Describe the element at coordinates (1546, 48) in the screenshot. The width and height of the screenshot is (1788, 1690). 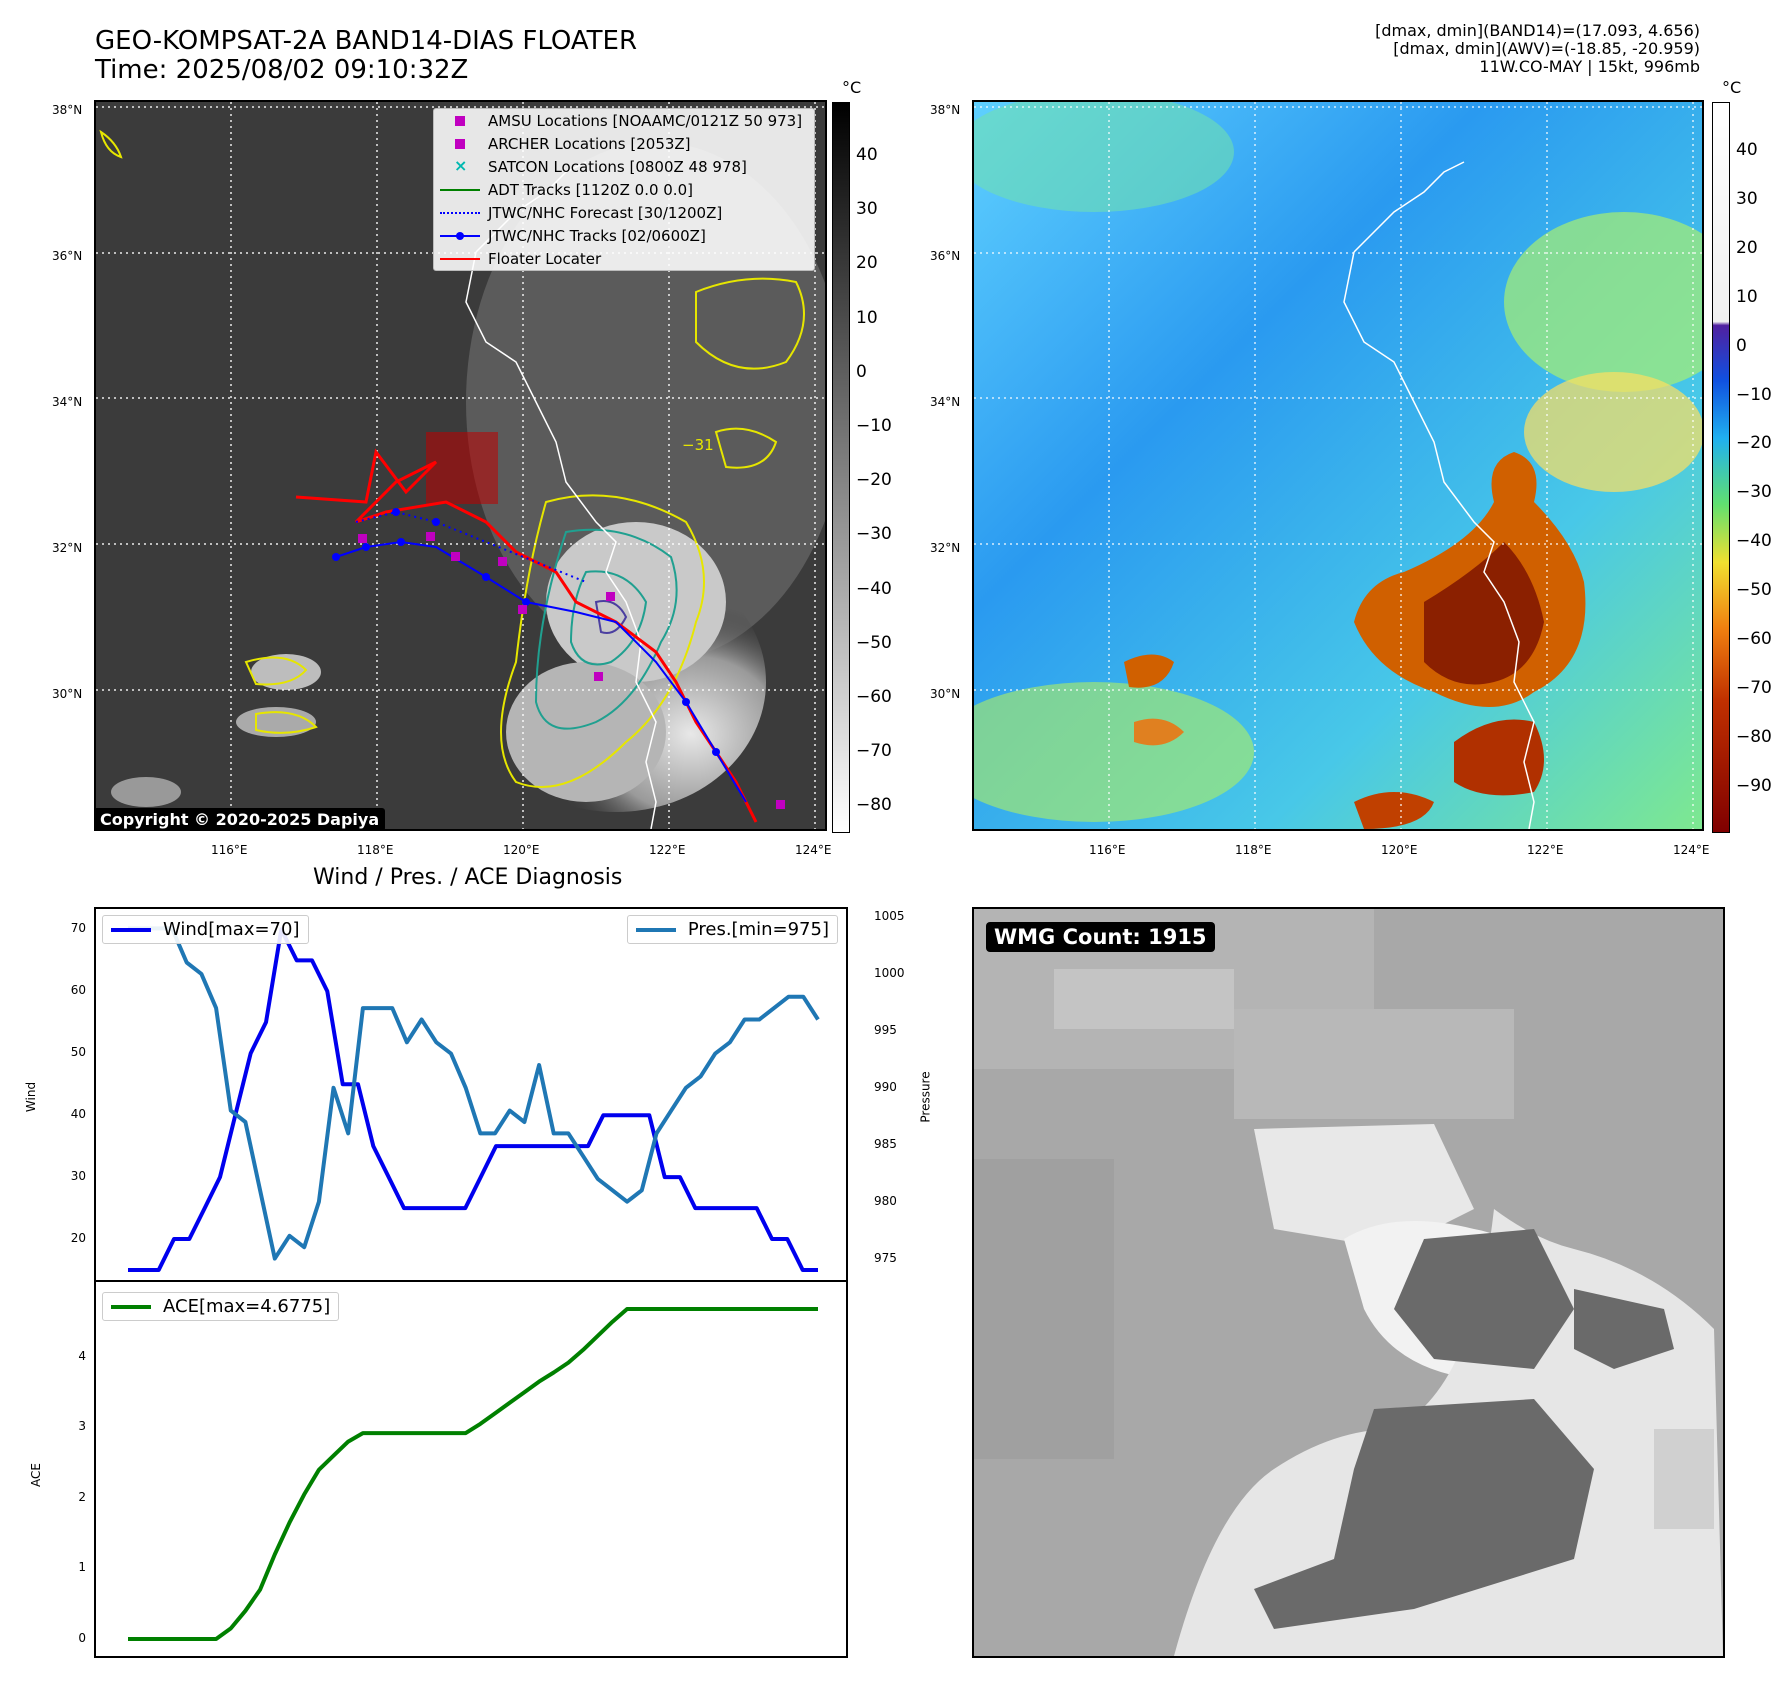
I see `info-line2: [dmax, dmin](AWV)=(-18.85, -20.959)` at that location.